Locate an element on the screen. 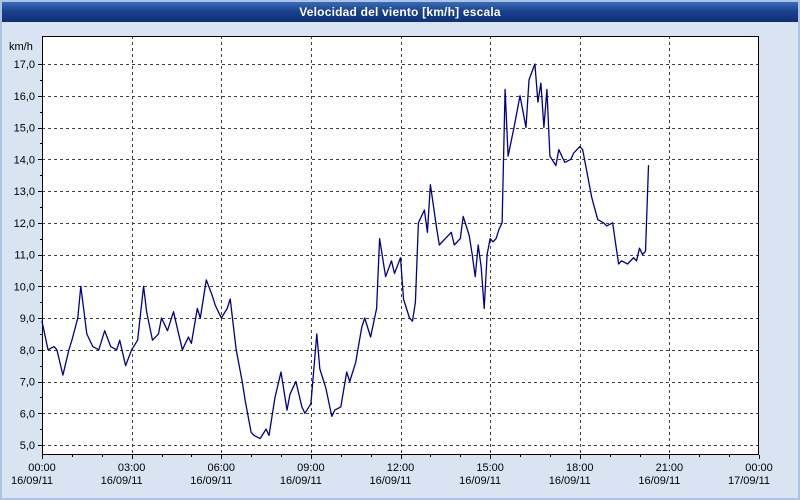  chart-title: Velocidad del viento [km/h] escala is located at coordinates (400, 12).